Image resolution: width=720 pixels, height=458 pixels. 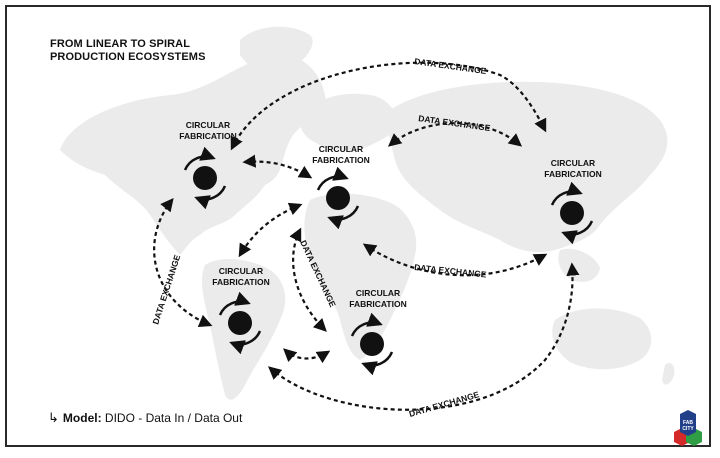 What do you see at coordinates (424, 336) in the screenshot?
I see `arc-bottom` at bounding box center [424, 336].